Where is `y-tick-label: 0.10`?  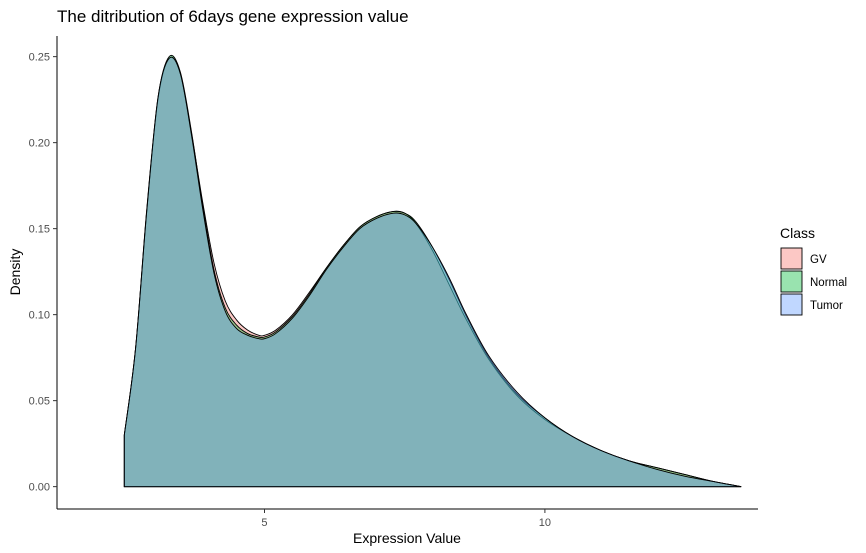 y-tick-label: 0.10 is located at coordinates (39, 316).